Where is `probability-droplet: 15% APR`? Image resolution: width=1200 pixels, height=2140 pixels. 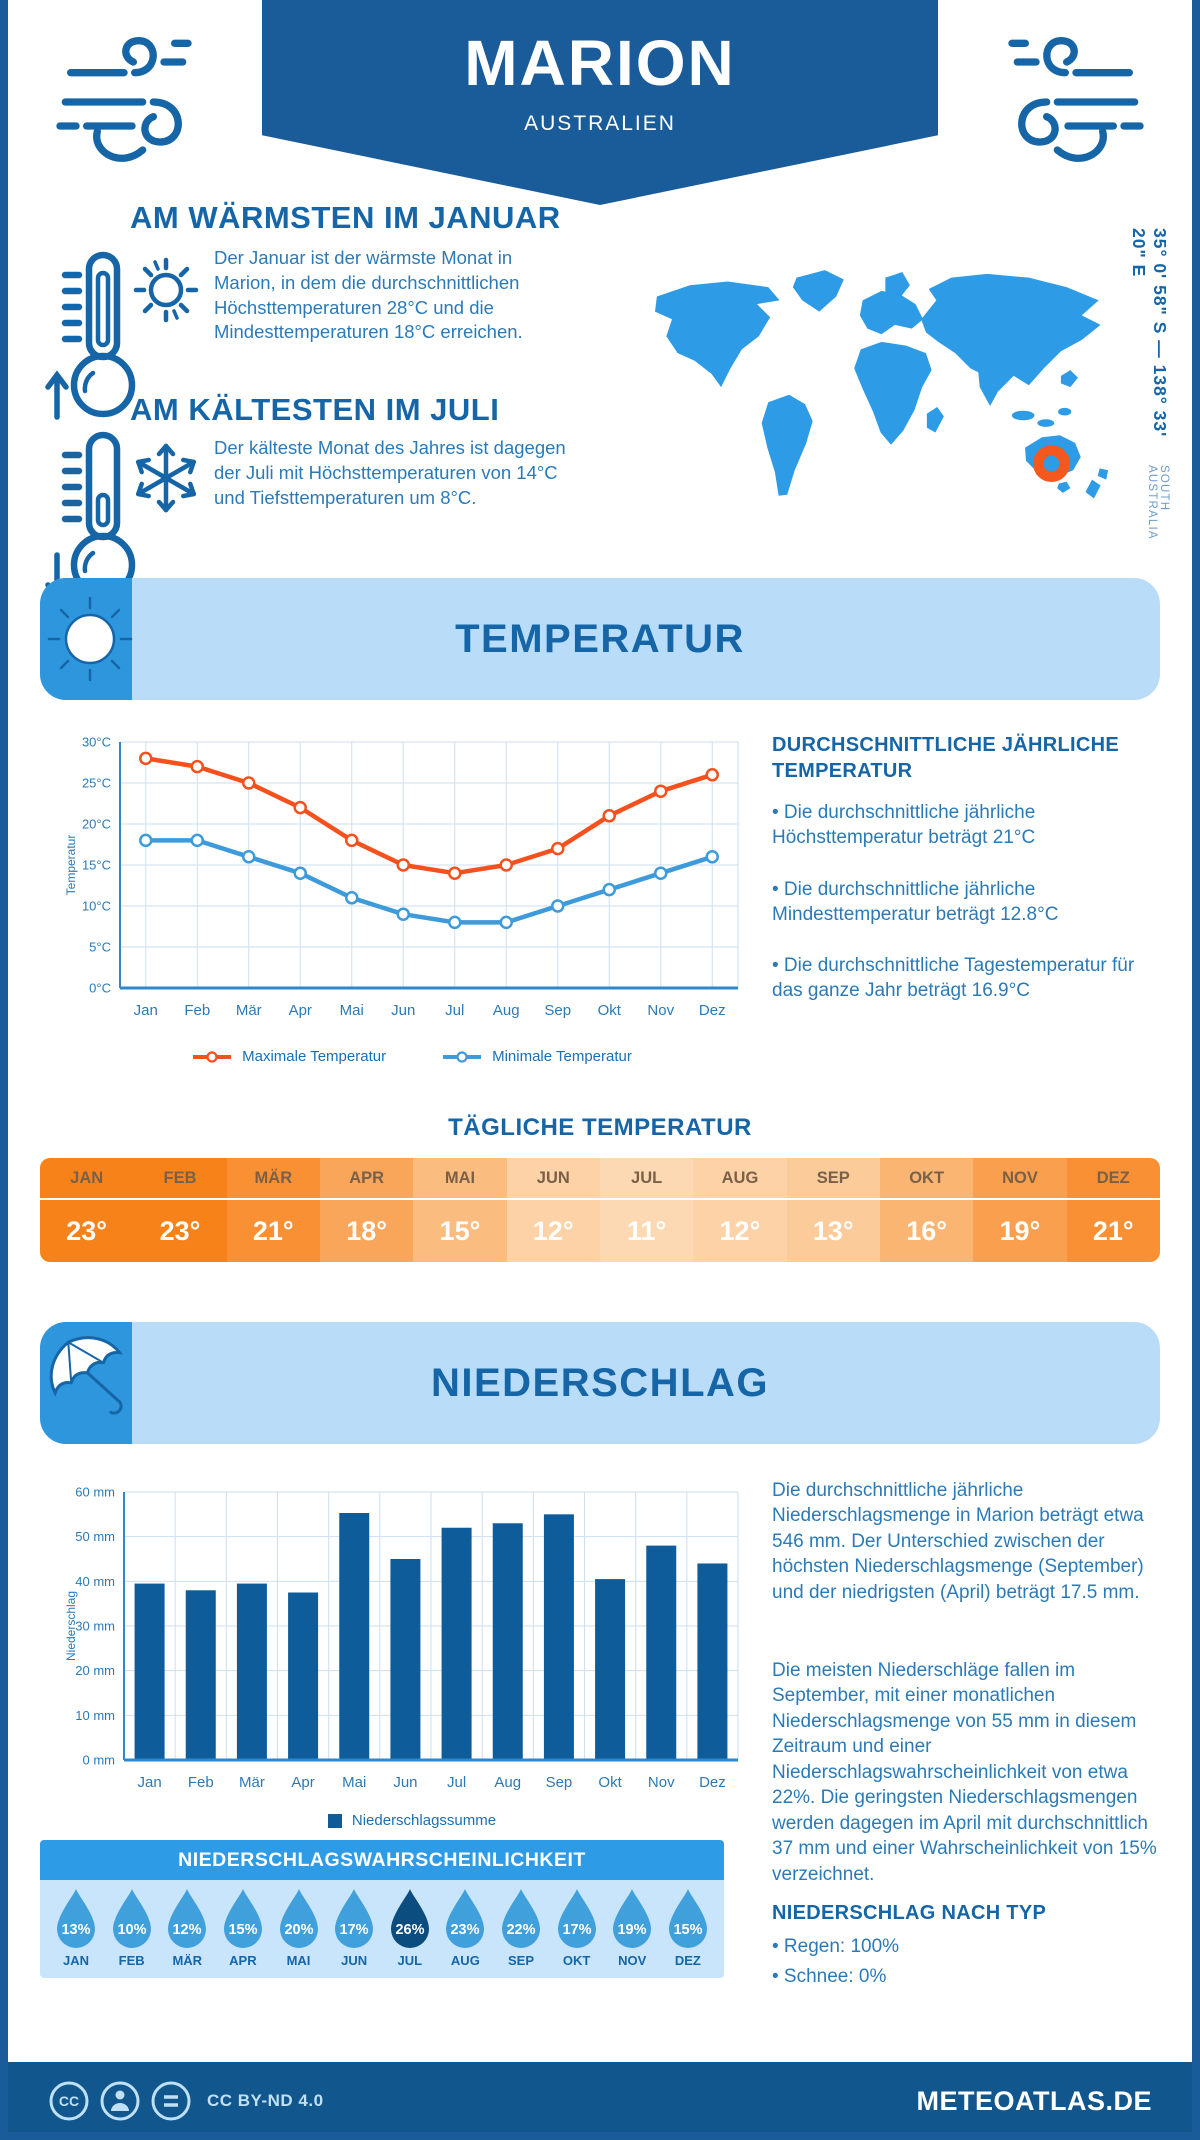 probability-droplet: 15% APR is located at coordinates (243, 1928).